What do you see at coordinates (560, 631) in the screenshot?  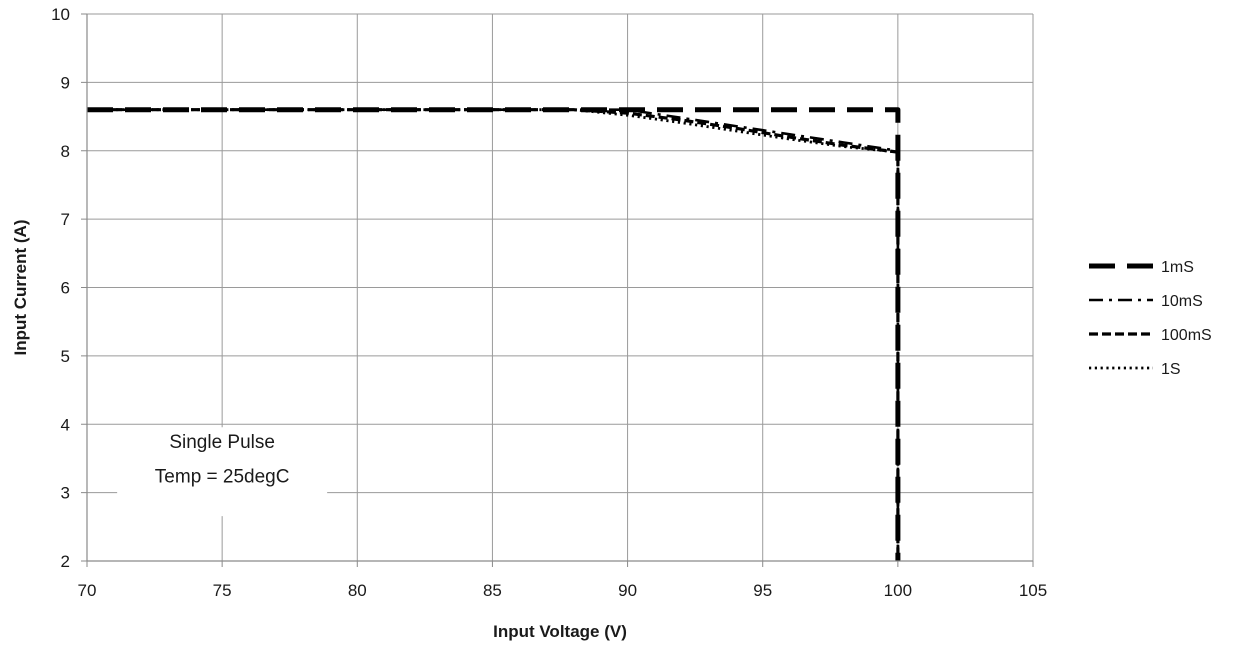 I see `x-axis-title: Input Voltage (V)` at bounding box center [560, 631].